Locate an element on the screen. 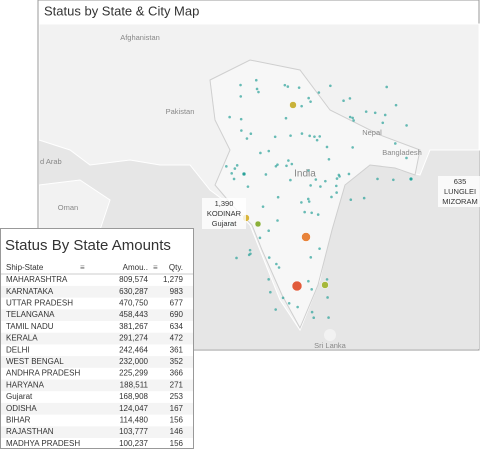 The width and height of the screenshot is (480, 449). map-label: Sri Lanka is located at coordinates (330, 345).